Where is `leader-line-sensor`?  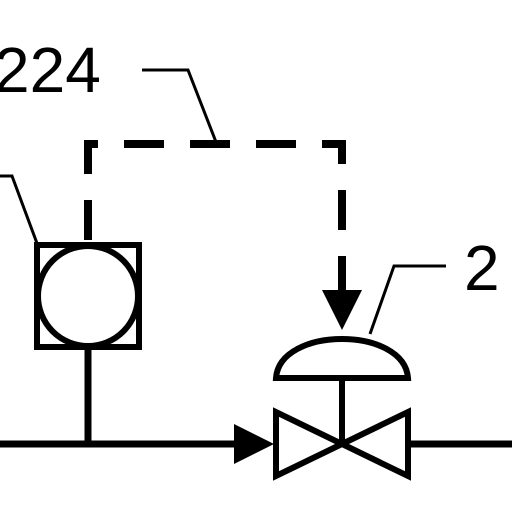 leader-line-sensor is located at coordinates (20, 210).